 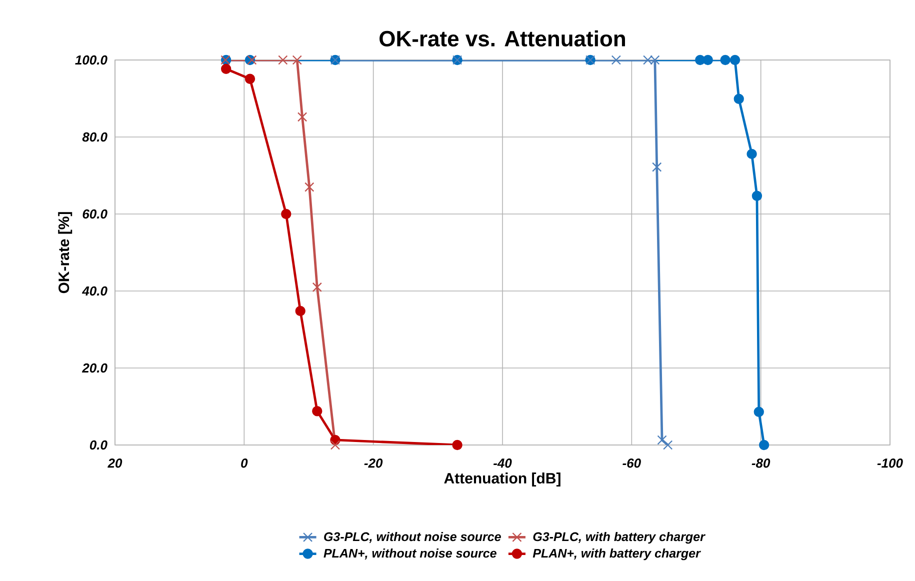 I want to click on y-axis-title: OK-rate [%], so click(x=65, y=253).